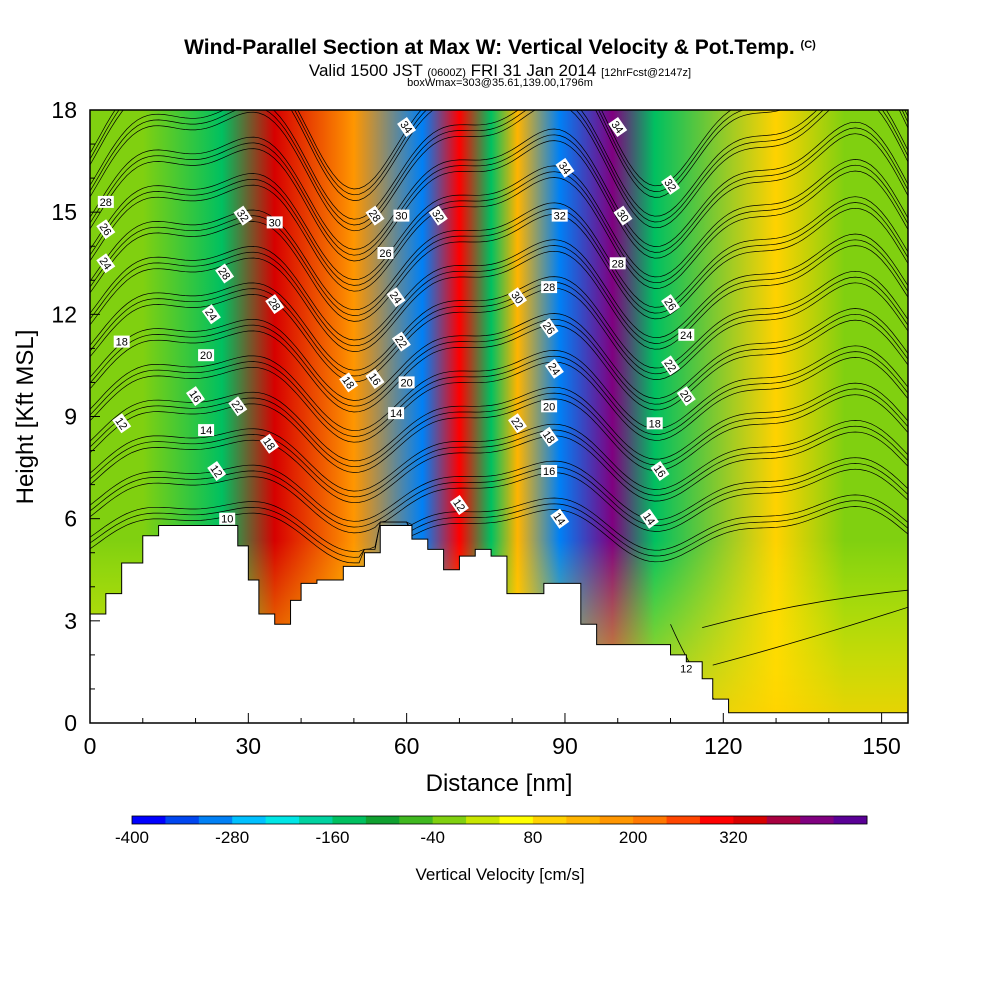 Image resolution: width=1000 pixels, height=1000 pixels. Describe the element at coordinates (648, 519) in the screenshot. I see `contour-label-text: 14` at that location.